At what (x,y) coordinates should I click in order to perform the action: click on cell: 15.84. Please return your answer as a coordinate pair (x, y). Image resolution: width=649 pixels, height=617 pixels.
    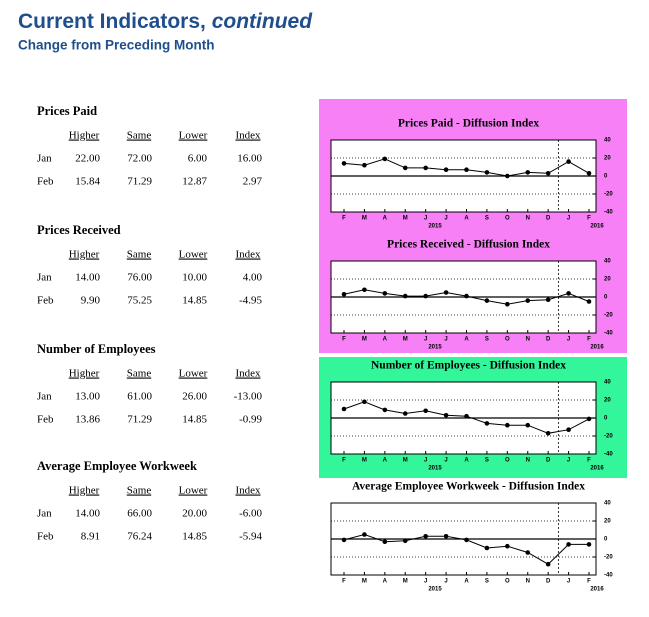
    Looking at the image, I should click on (87, 182).